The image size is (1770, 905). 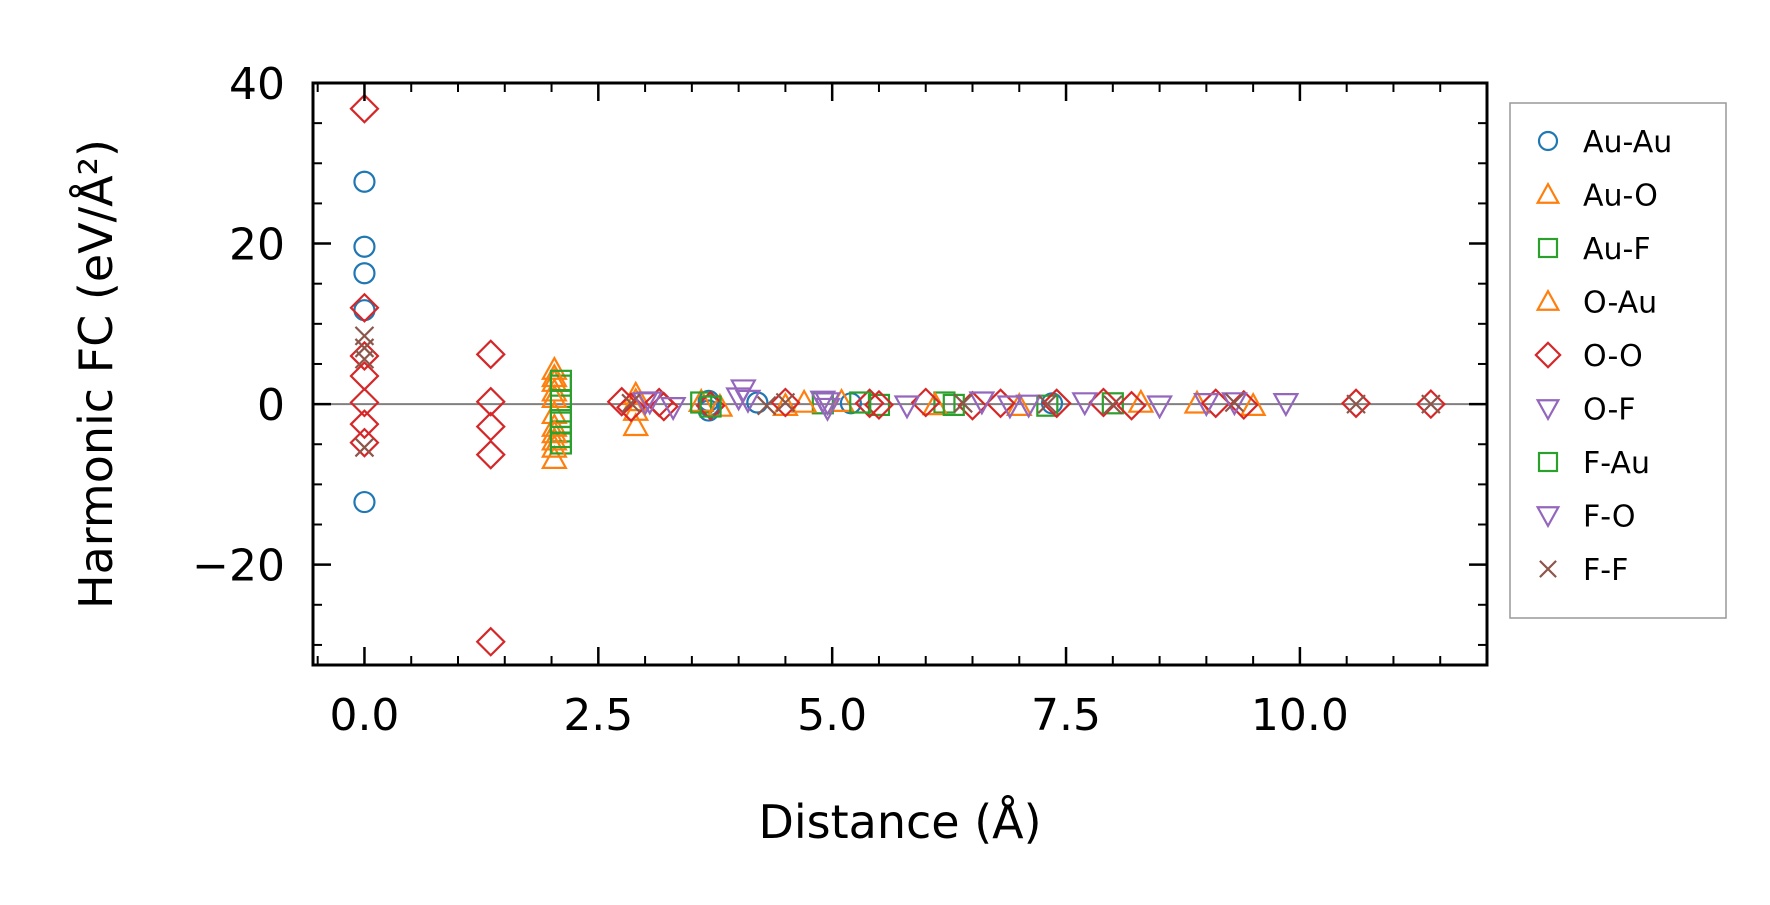 I want to click on legend-label: F-O, so click(x=1609, y=517).